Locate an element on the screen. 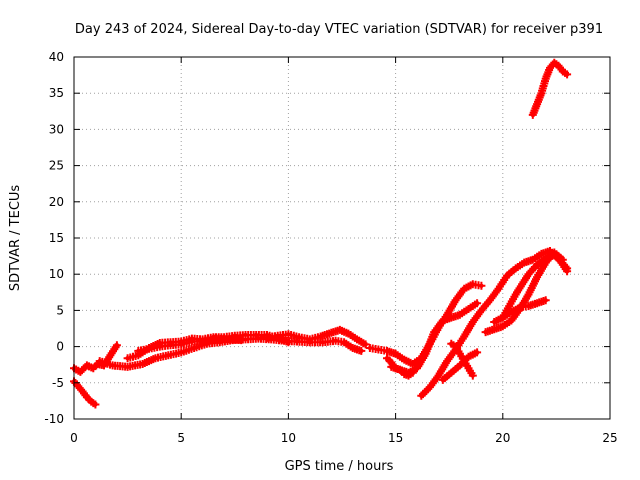  y-tick-label: -10 is located at coordinates (54, 419).